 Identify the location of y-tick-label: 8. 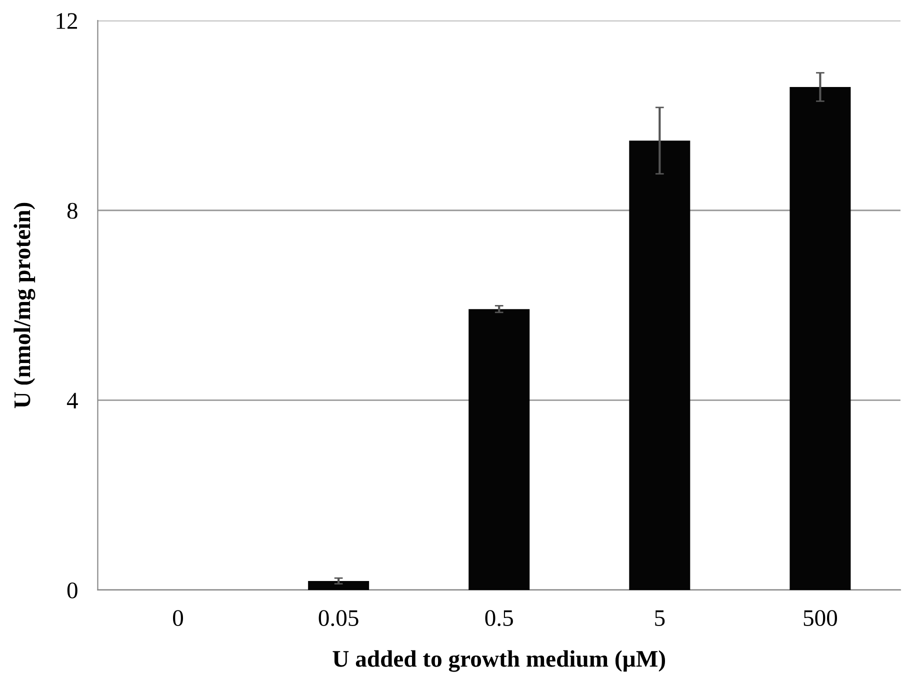
(72, 210).